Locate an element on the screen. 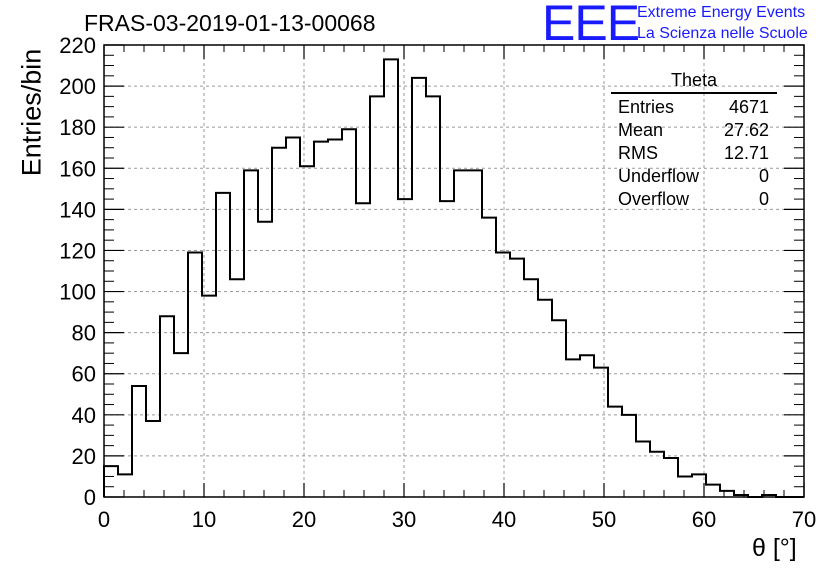 This screenshot has height=572, width=836. y-tick-label: 40 is located at coordinates (84, 415).